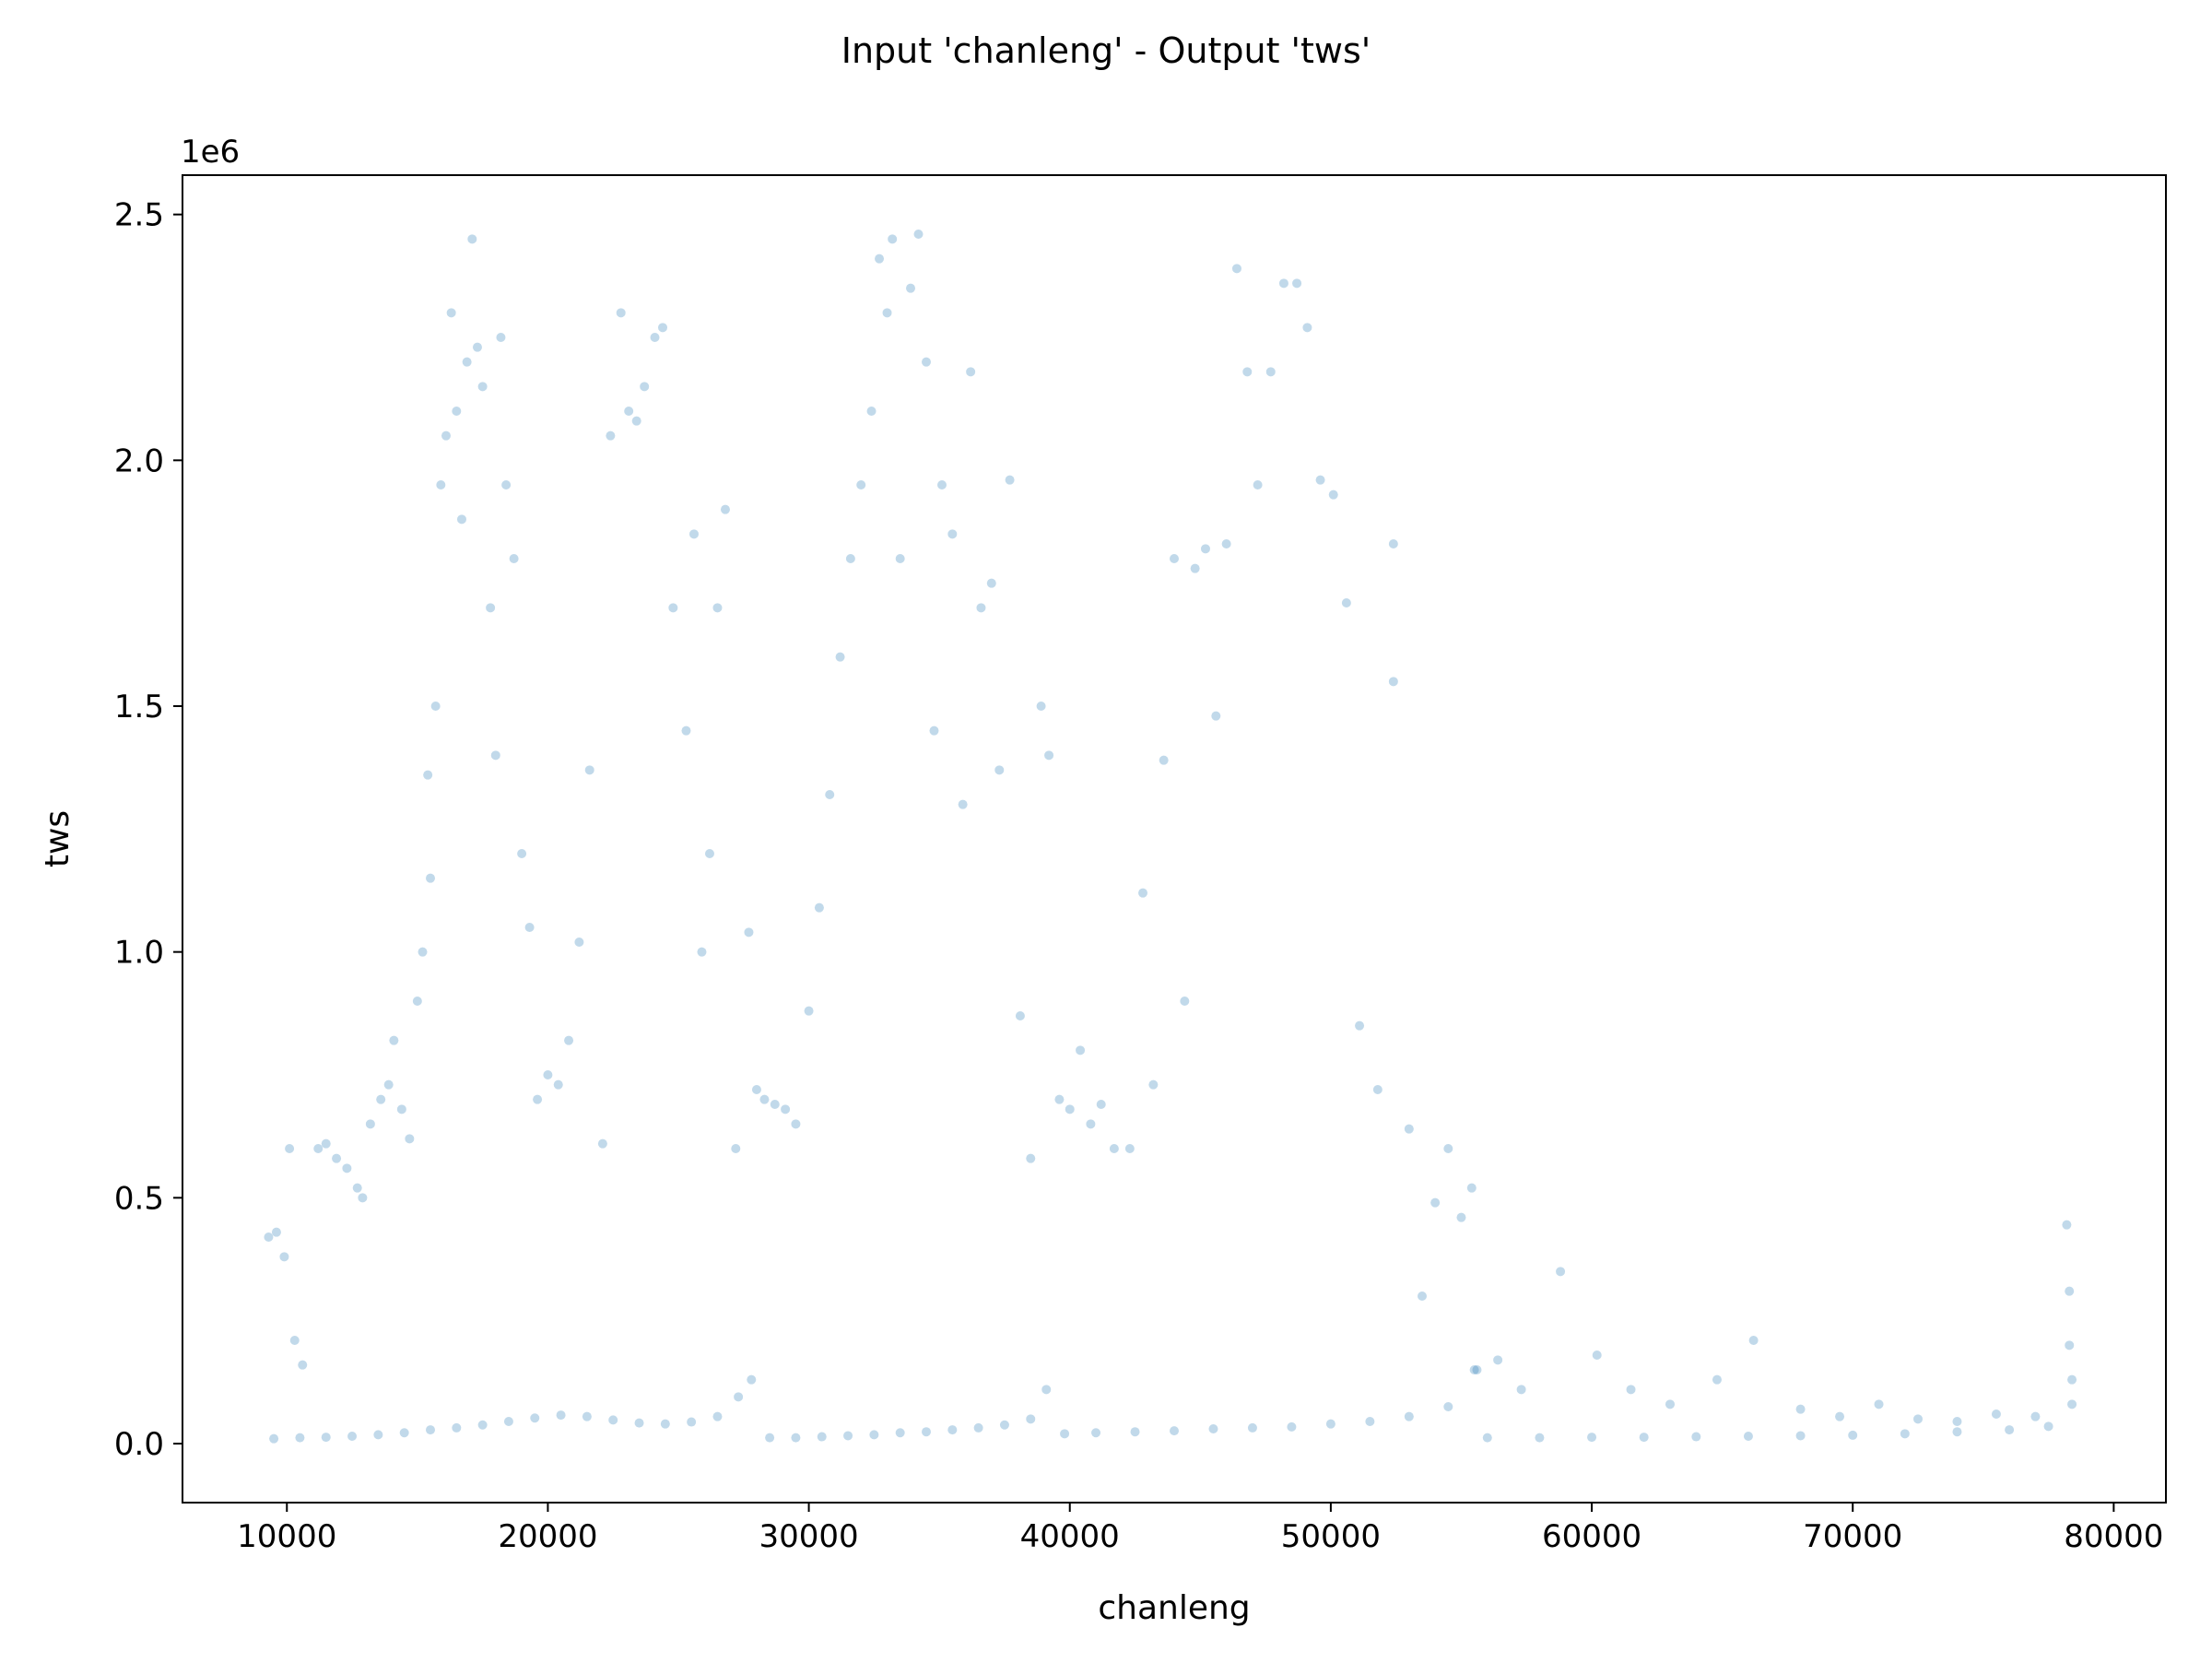  Describe the element at coordinates (139, 953) in the screenshot. I see `y-tick-label: 1.0` at that location.